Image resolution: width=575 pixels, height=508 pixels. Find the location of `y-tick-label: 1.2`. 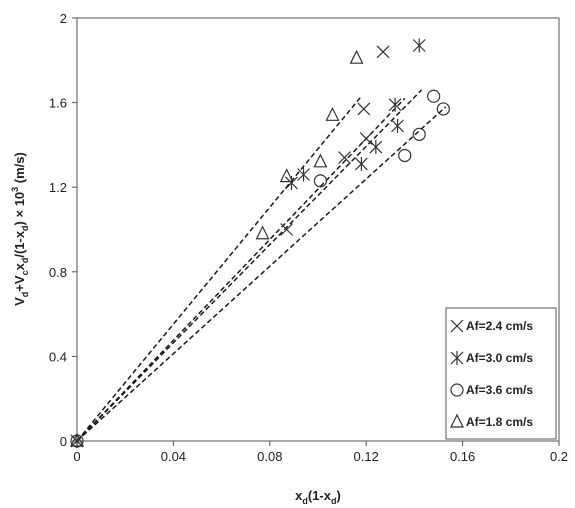

y-tick-label: 1.2 is located at coordinates (58, 187).